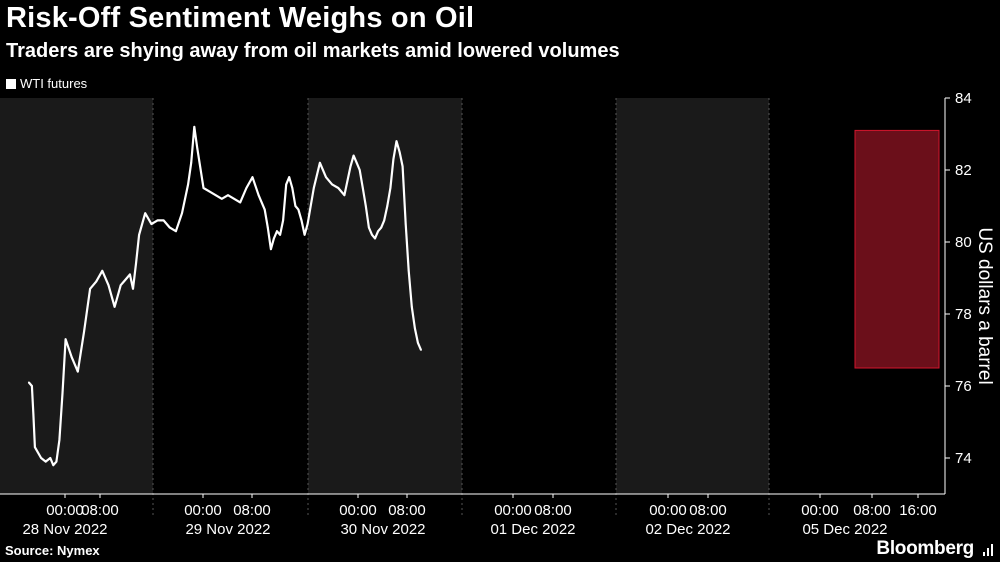  Describe the element at coordinates (963, 314) in the screenshot. I see `y-tick-label: 78` at that location.